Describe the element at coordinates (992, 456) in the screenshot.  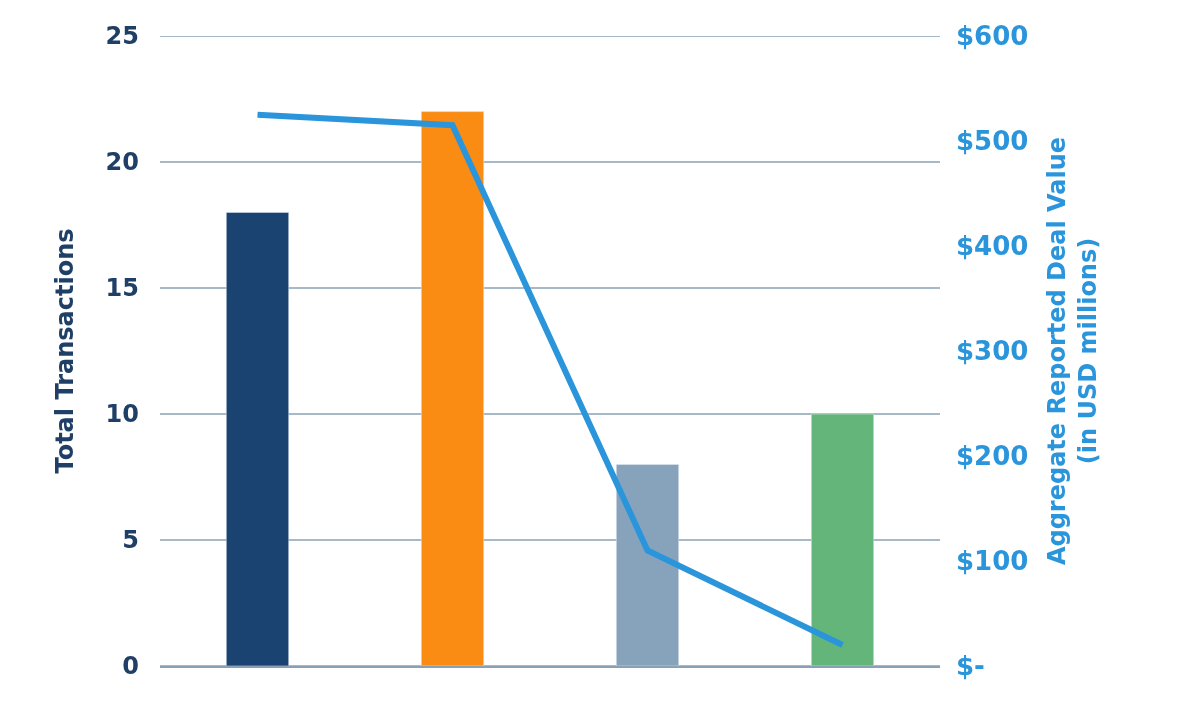
I see `y2-tick-label: $200` at that location.